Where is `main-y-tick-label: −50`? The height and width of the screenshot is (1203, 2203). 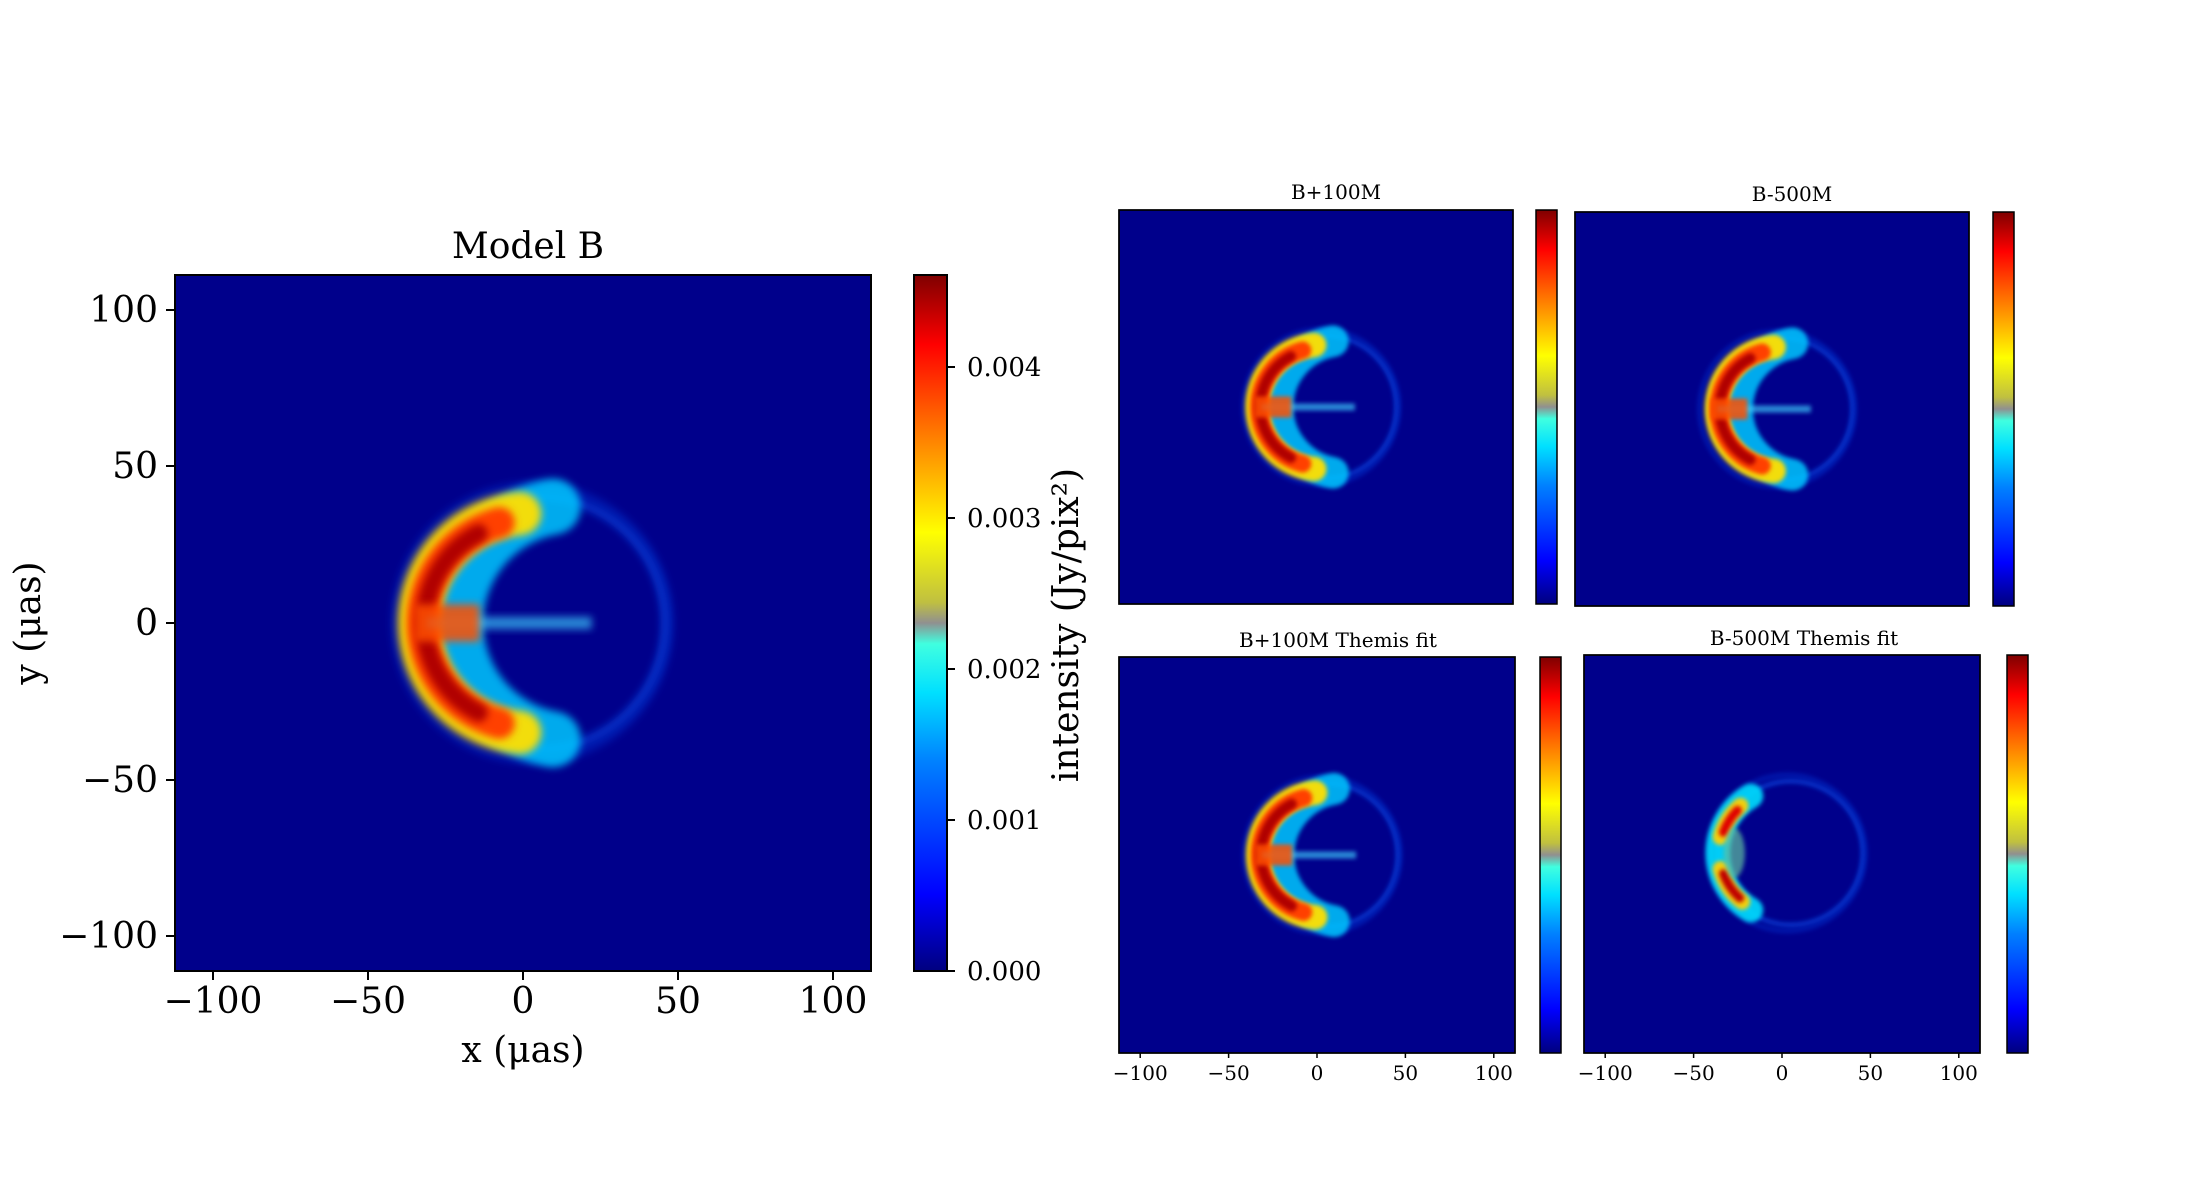 main-y-tick-label: −50 is located at coordinates (120, 780).